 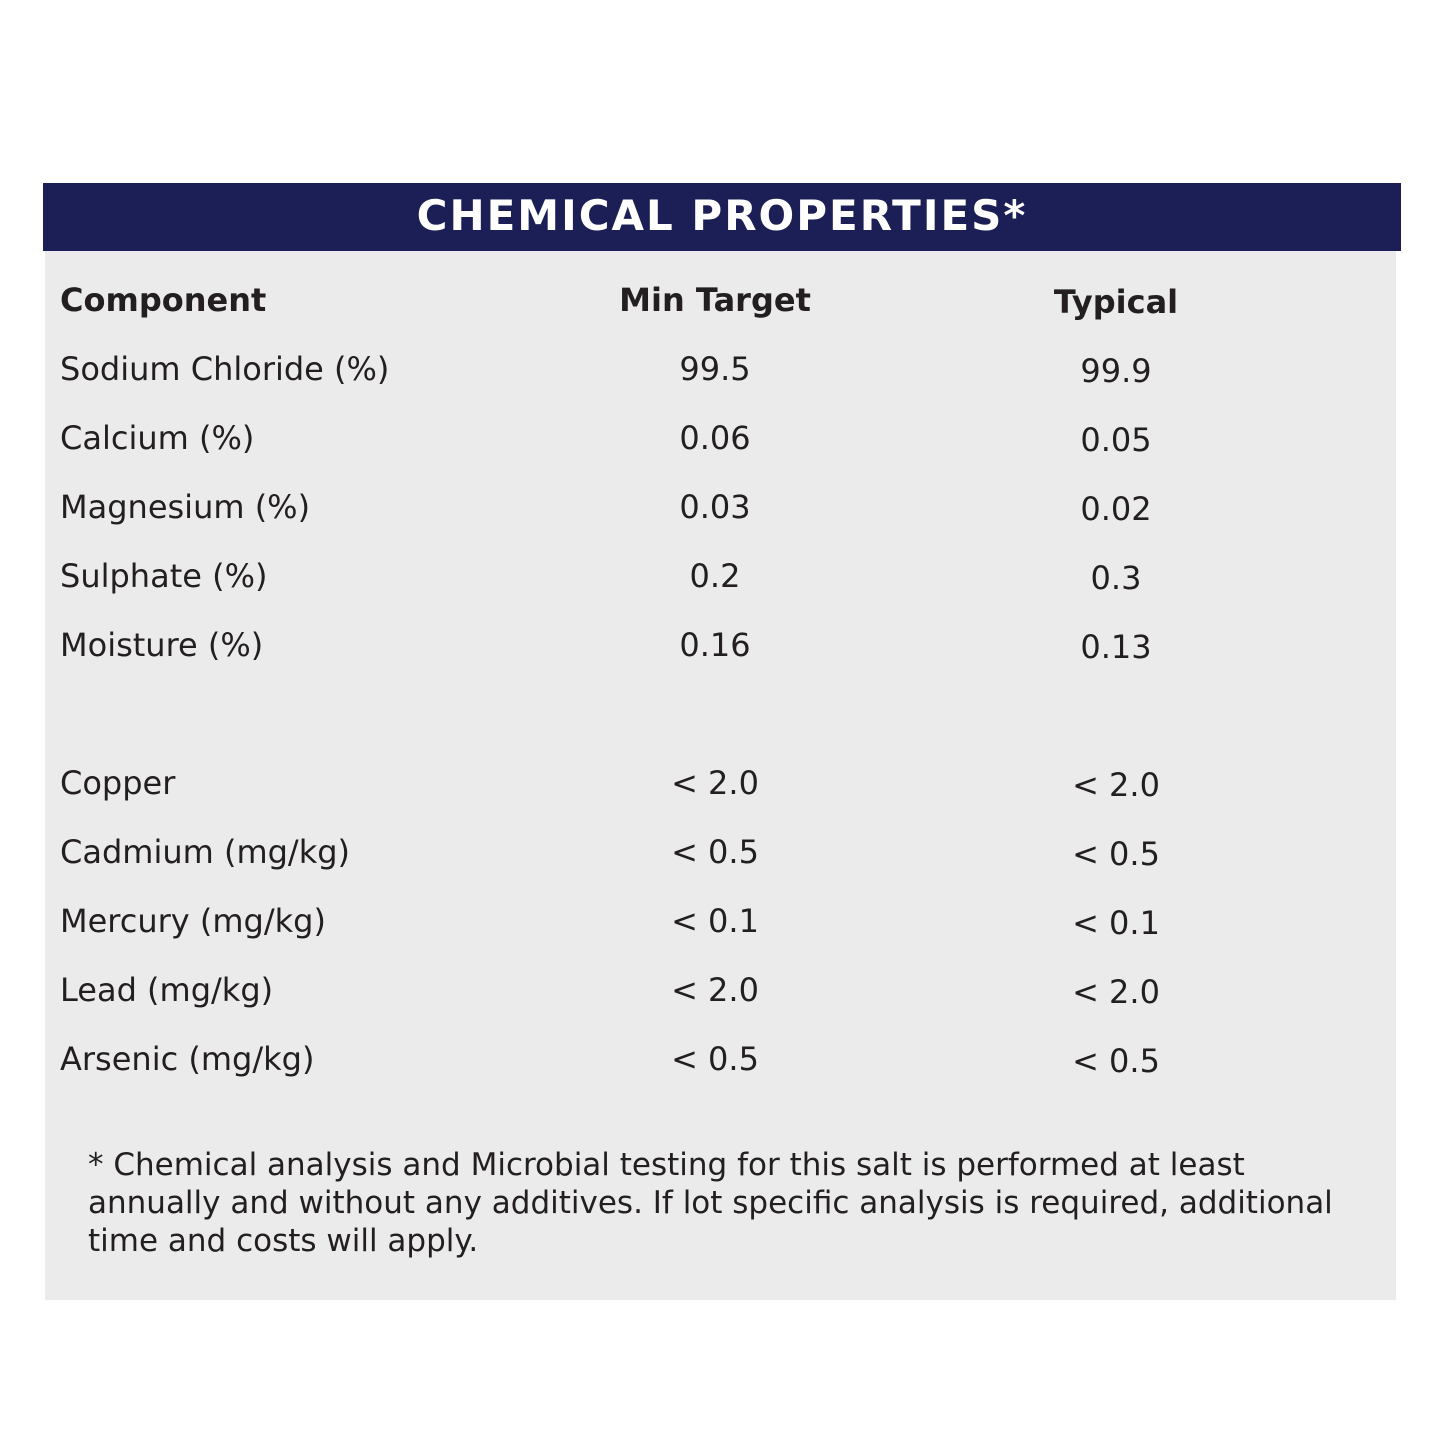 What do you see at coordinates (1116, 647) in the screenshot?
I see `value-cell: 0.13` at bounding box center [1116, 647].